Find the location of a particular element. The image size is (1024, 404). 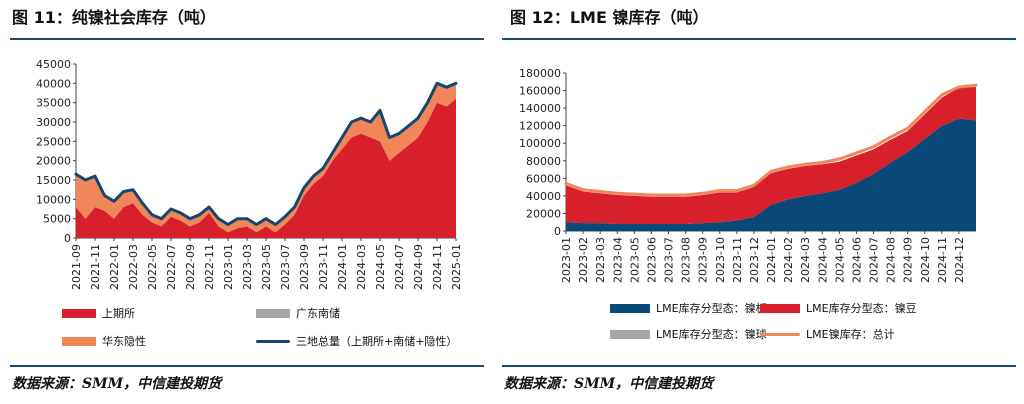

right-y-tick-label: 40000 is located at coordinates (543, 196).